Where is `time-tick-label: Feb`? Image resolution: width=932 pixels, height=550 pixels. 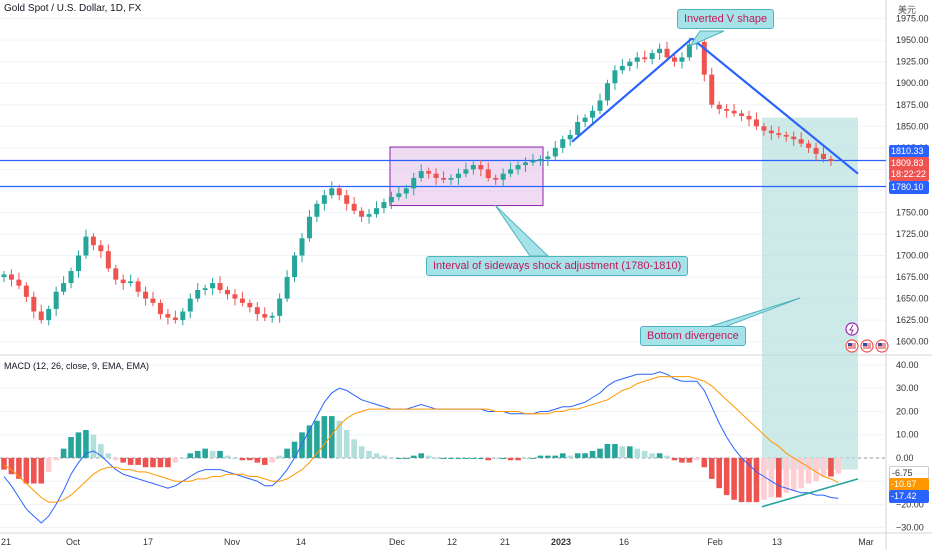
time-tick-label: Feb is located at coordinates (715, 542).